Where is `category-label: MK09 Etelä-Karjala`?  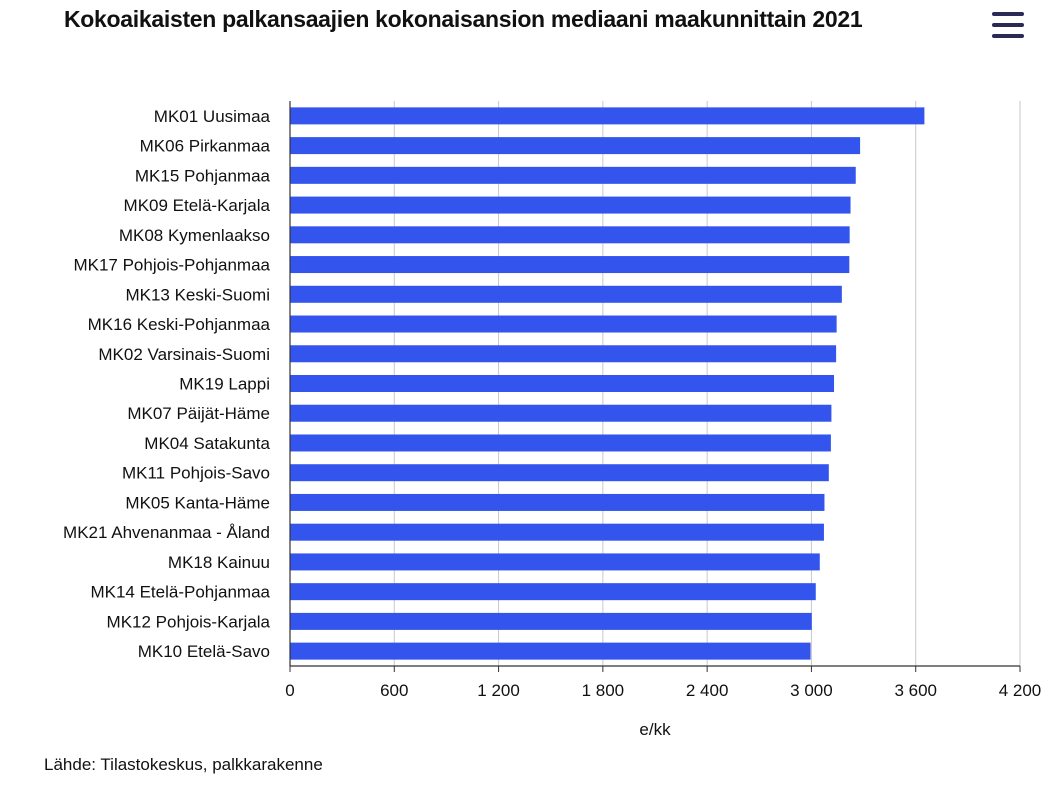
category-label: MK09 Etelä-Karjala is located at coordinates (197, 205).